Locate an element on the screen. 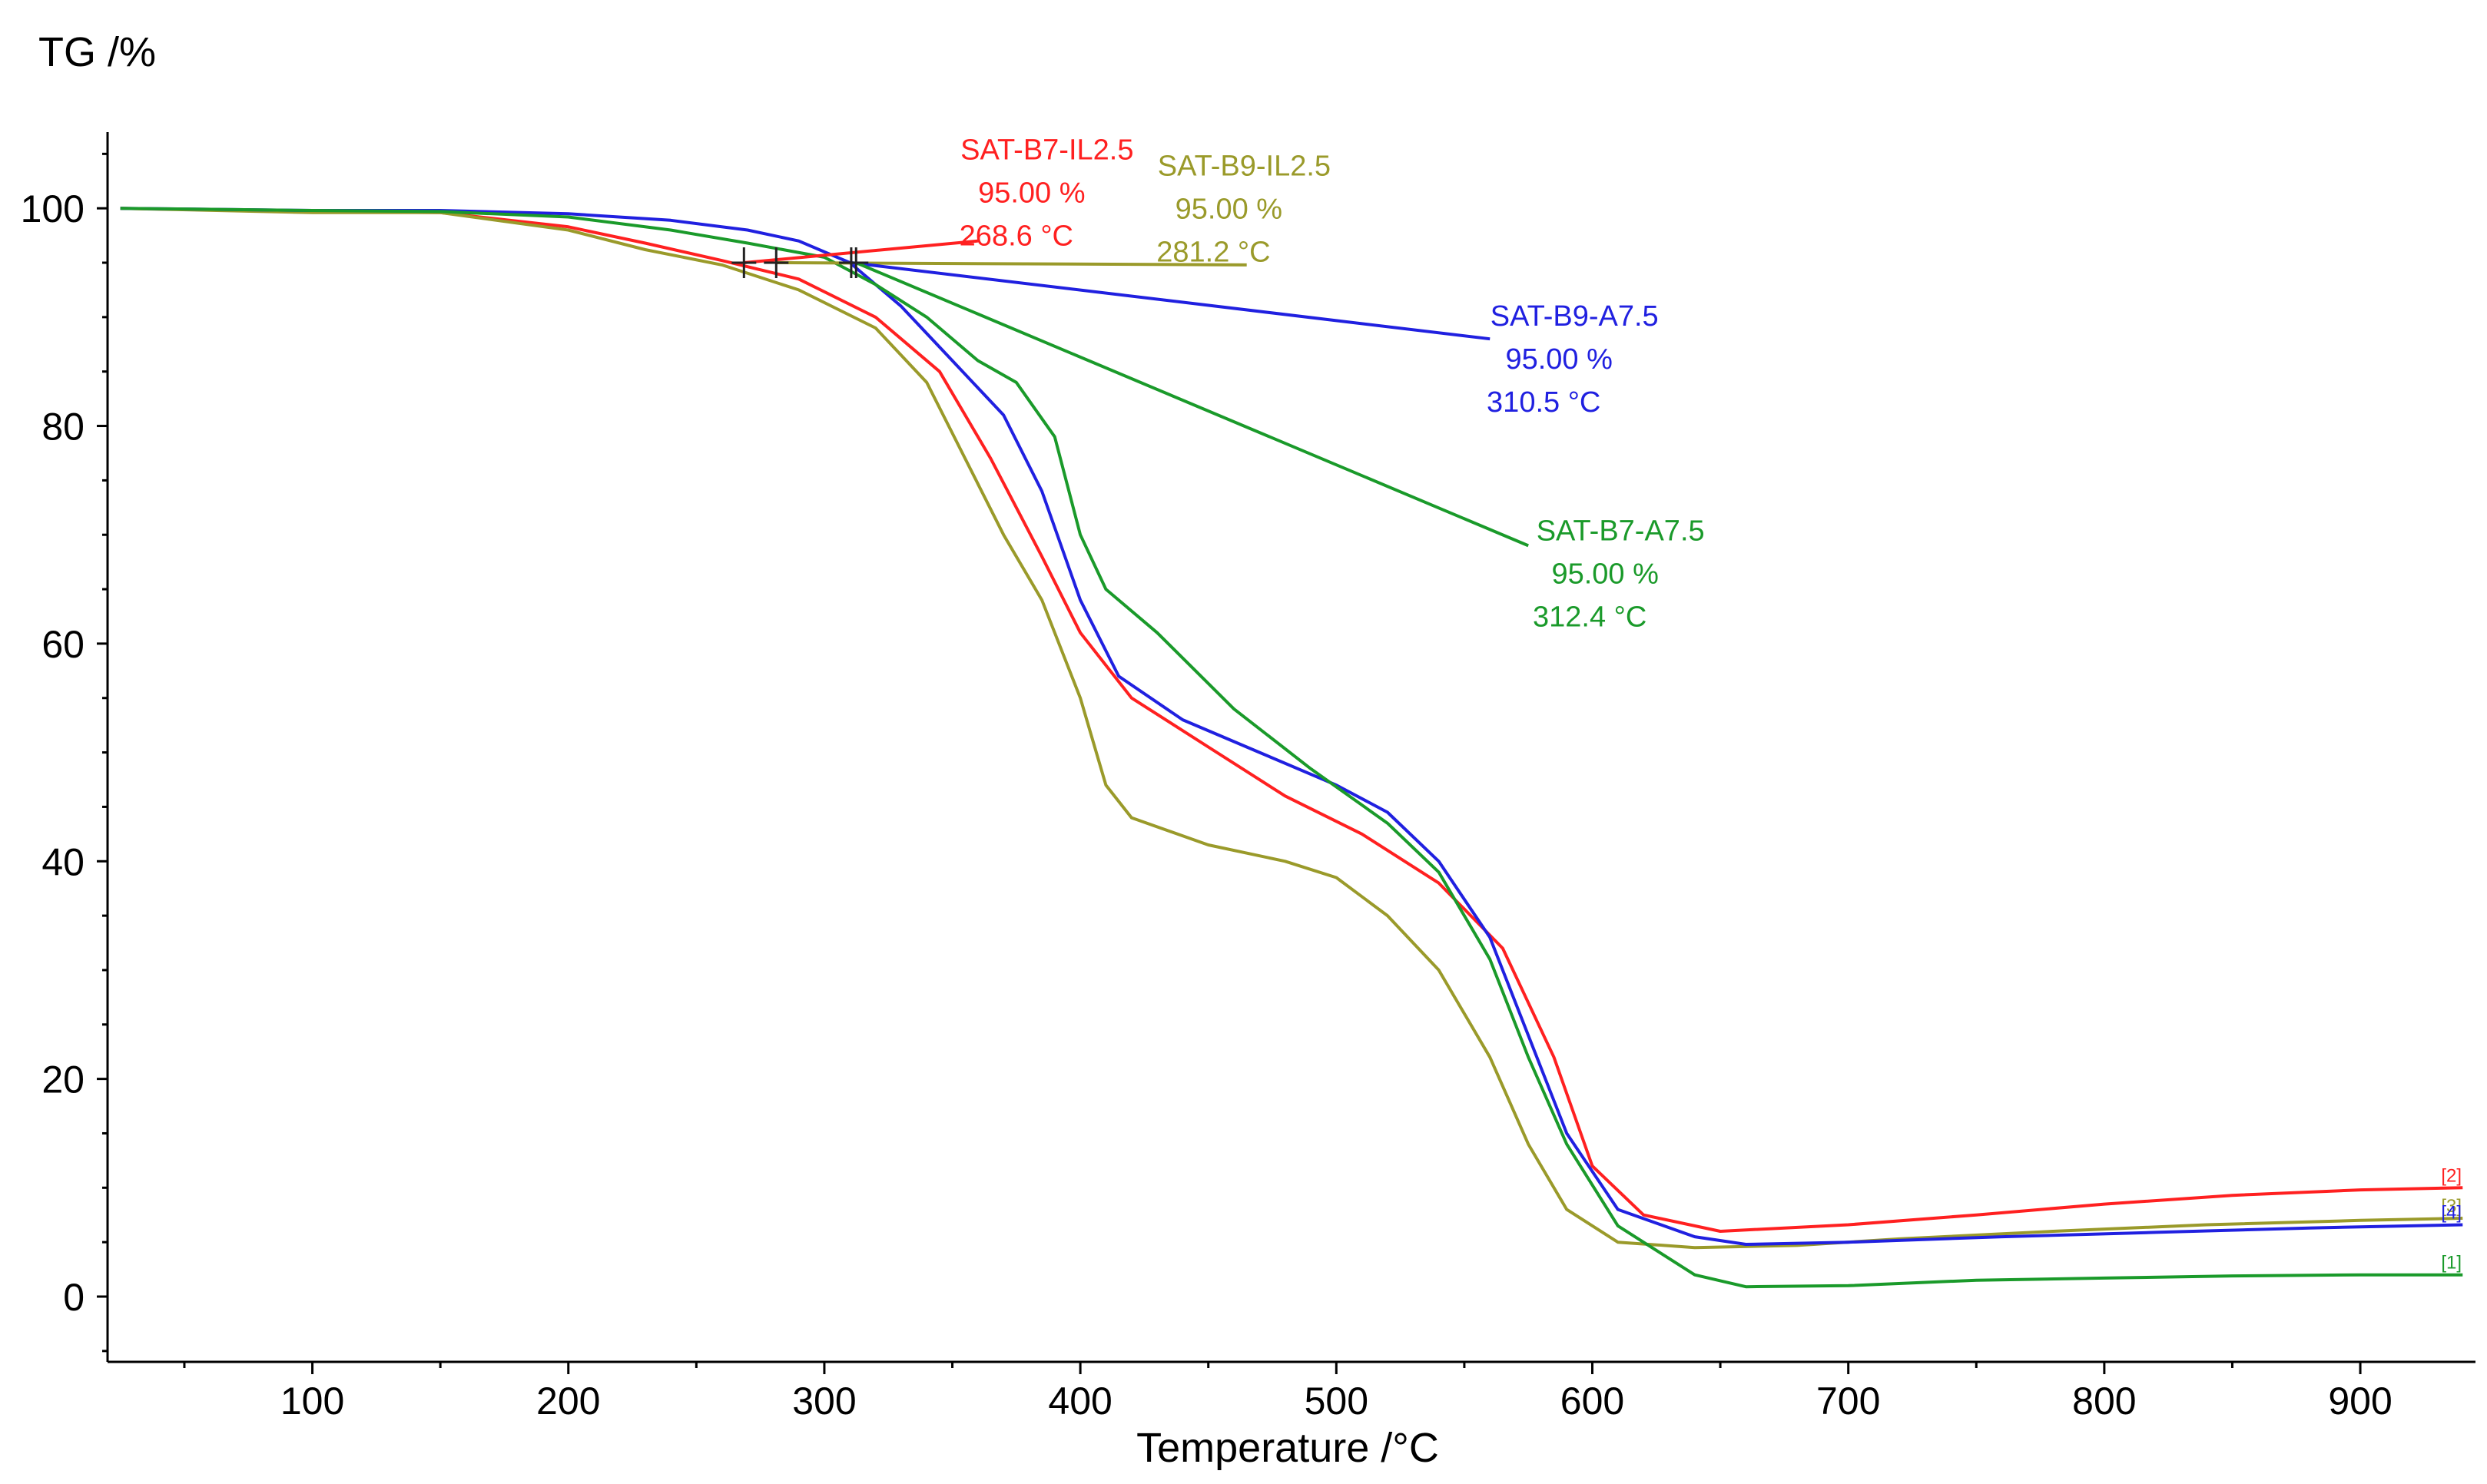  series-name-label: SAT-B7-A7.5 is located at coordinates (1621, 531).